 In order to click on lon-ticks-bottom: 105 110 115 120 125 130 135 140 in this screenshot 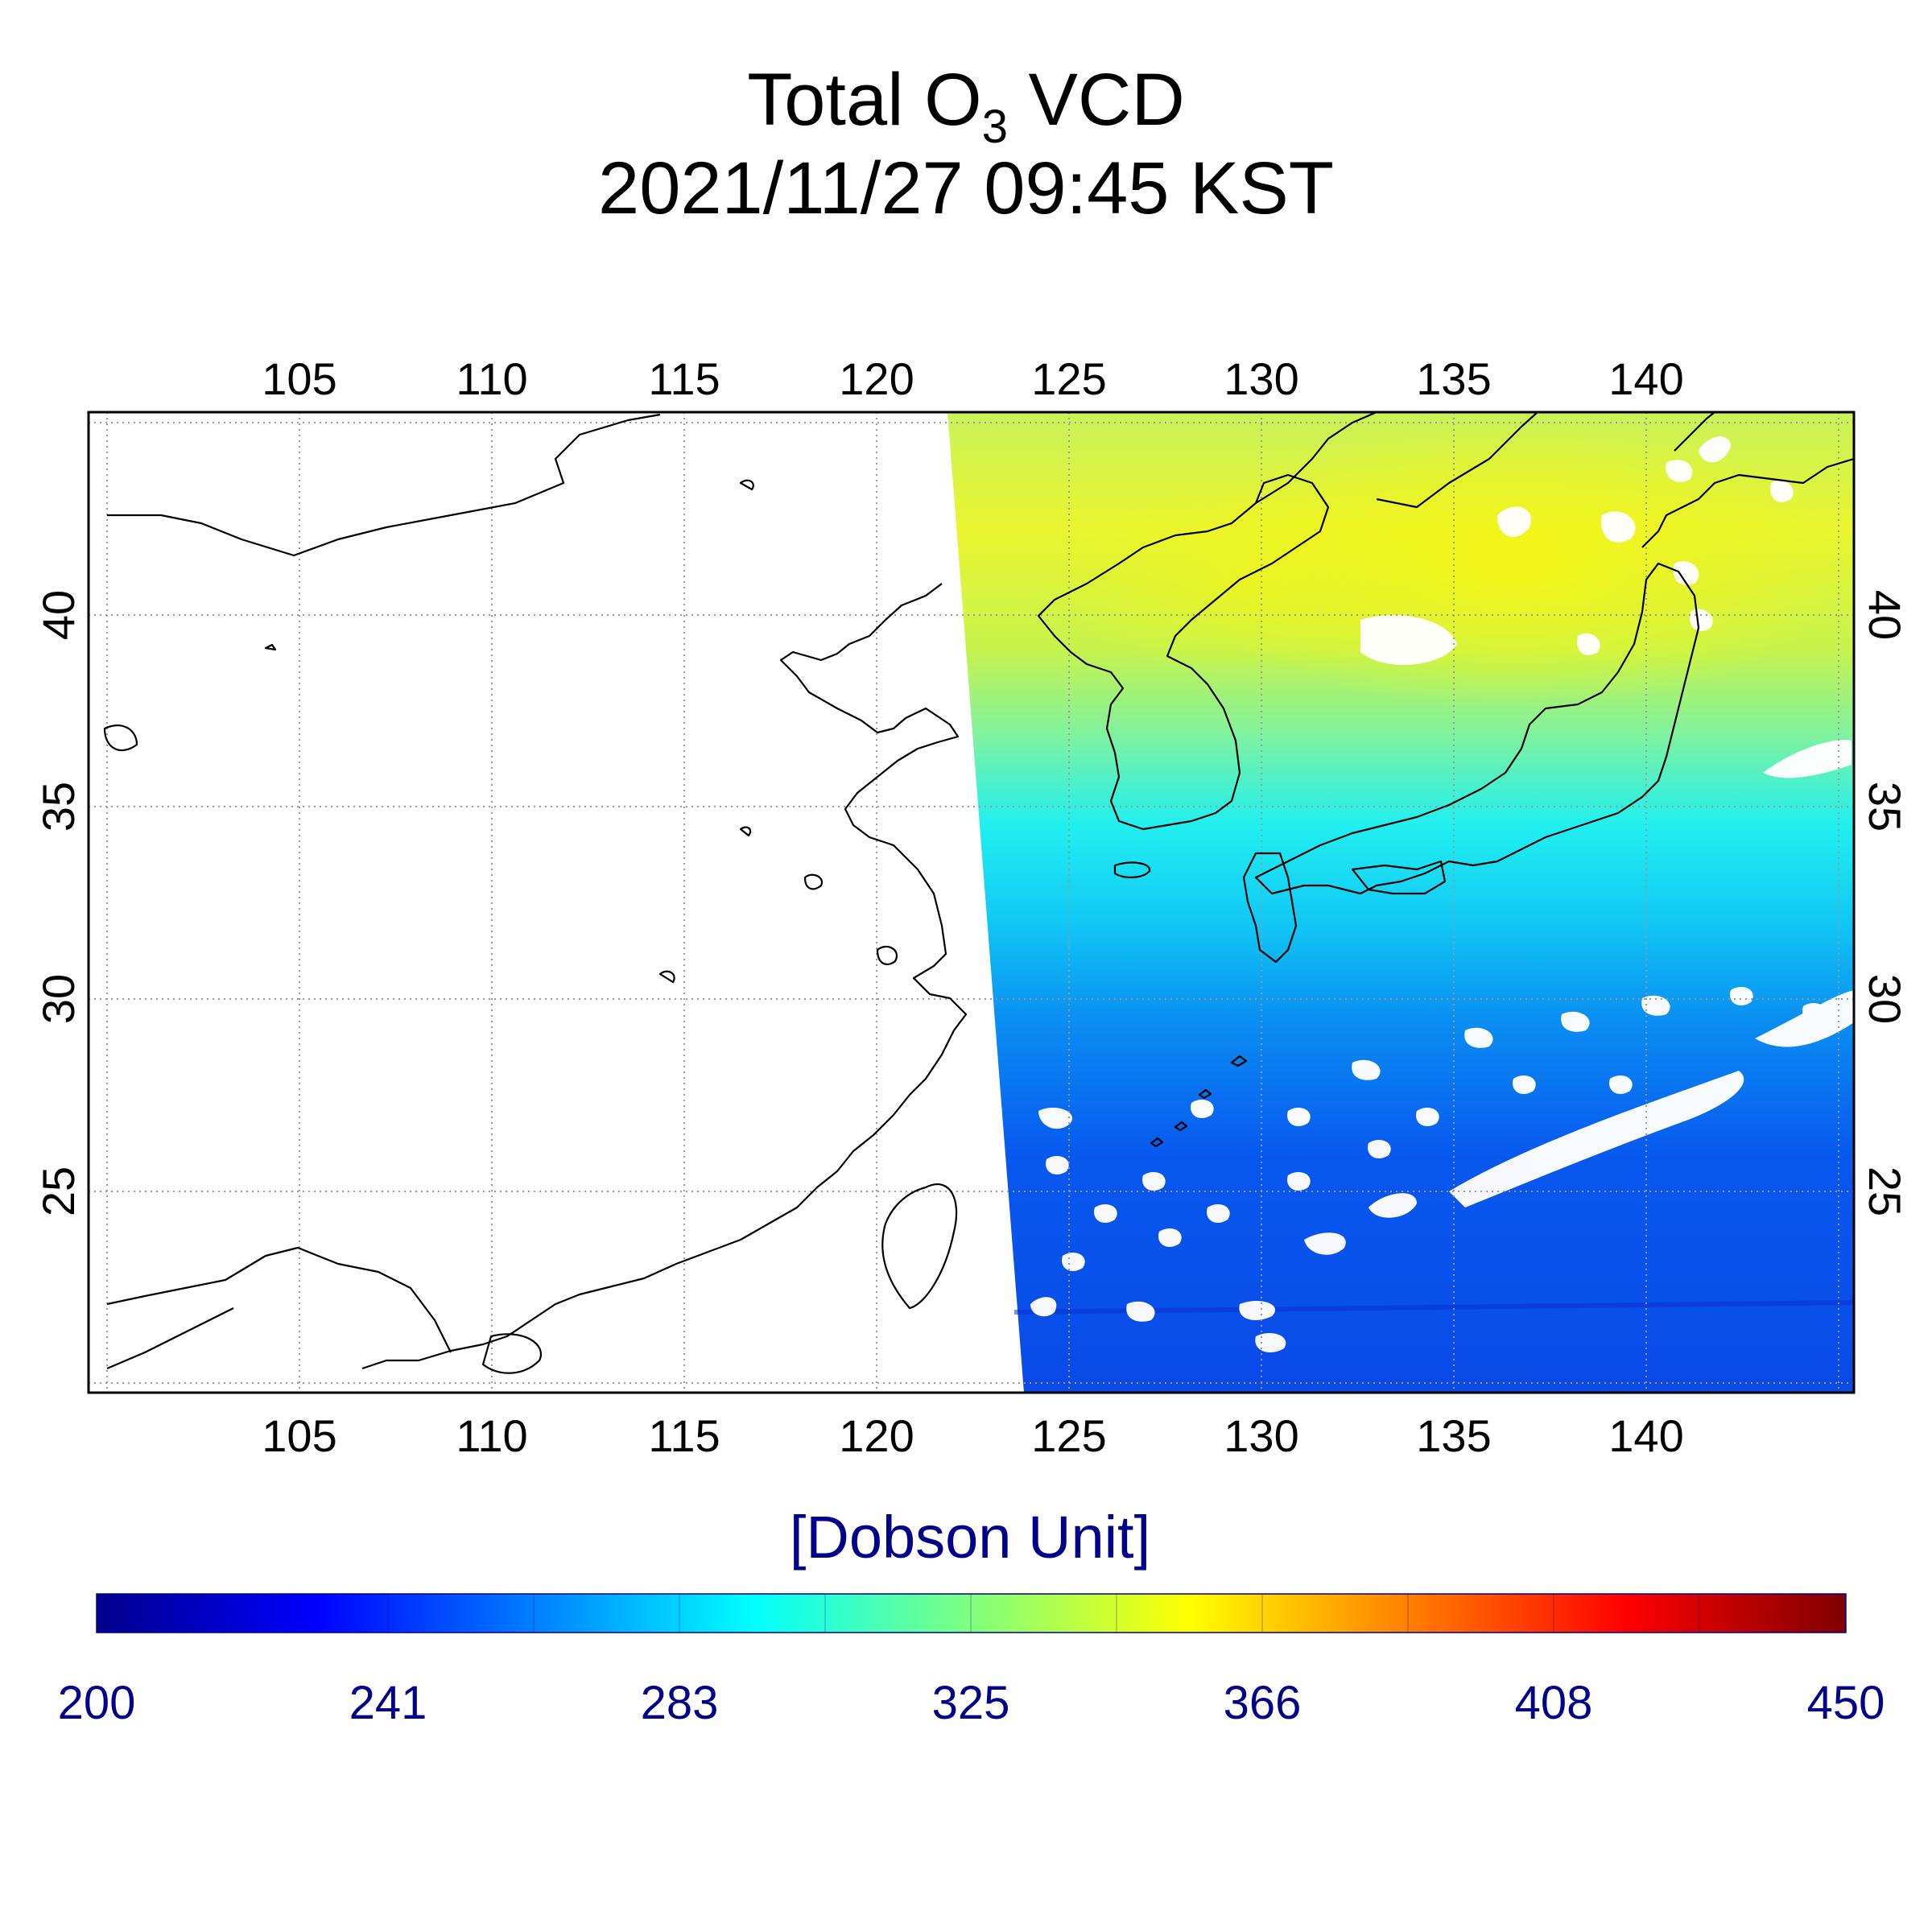, I will do `click(972, 1435)`.